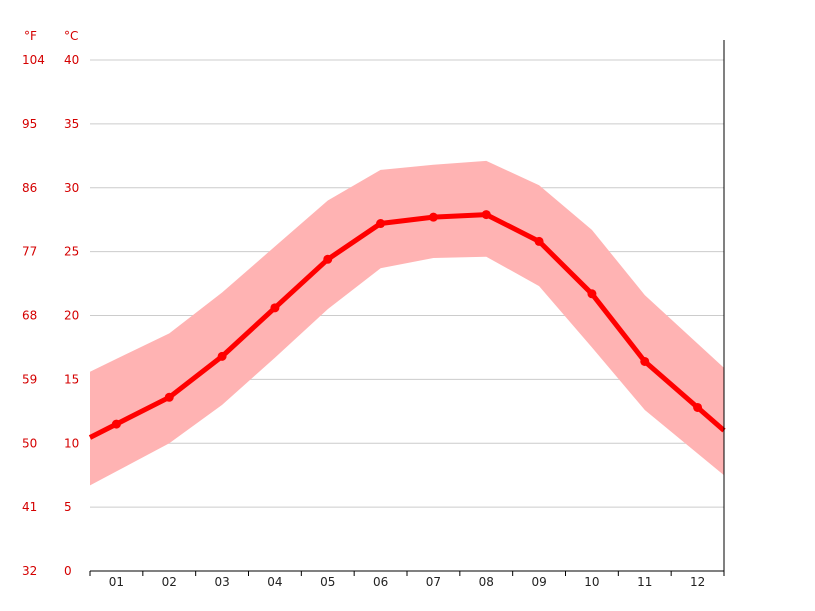  Describe the element at coordinates (380, 582) in the screenshot. I see `x-tick-label: 06` at that location.